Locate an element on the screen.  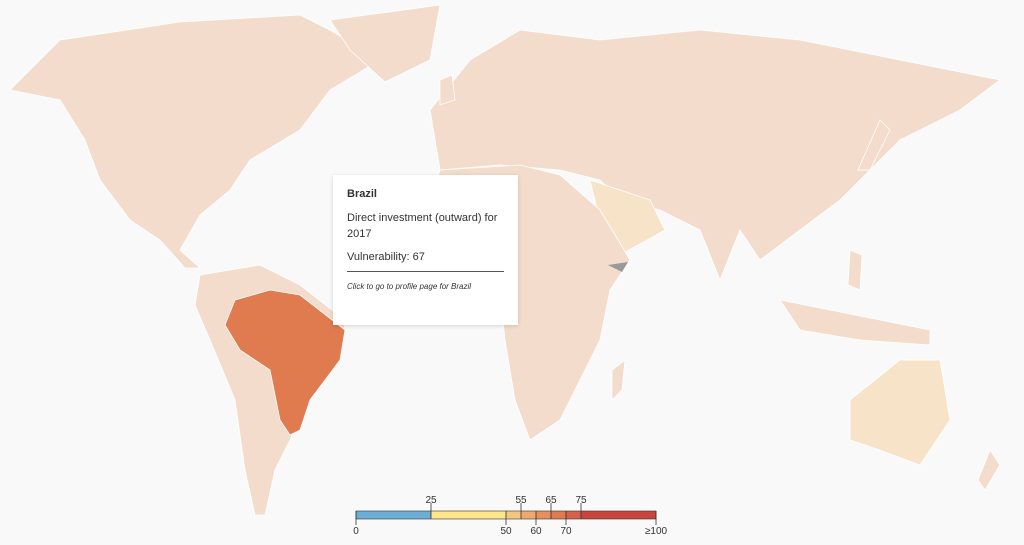
tick-label: 65 is located at coordinates (551, 500).